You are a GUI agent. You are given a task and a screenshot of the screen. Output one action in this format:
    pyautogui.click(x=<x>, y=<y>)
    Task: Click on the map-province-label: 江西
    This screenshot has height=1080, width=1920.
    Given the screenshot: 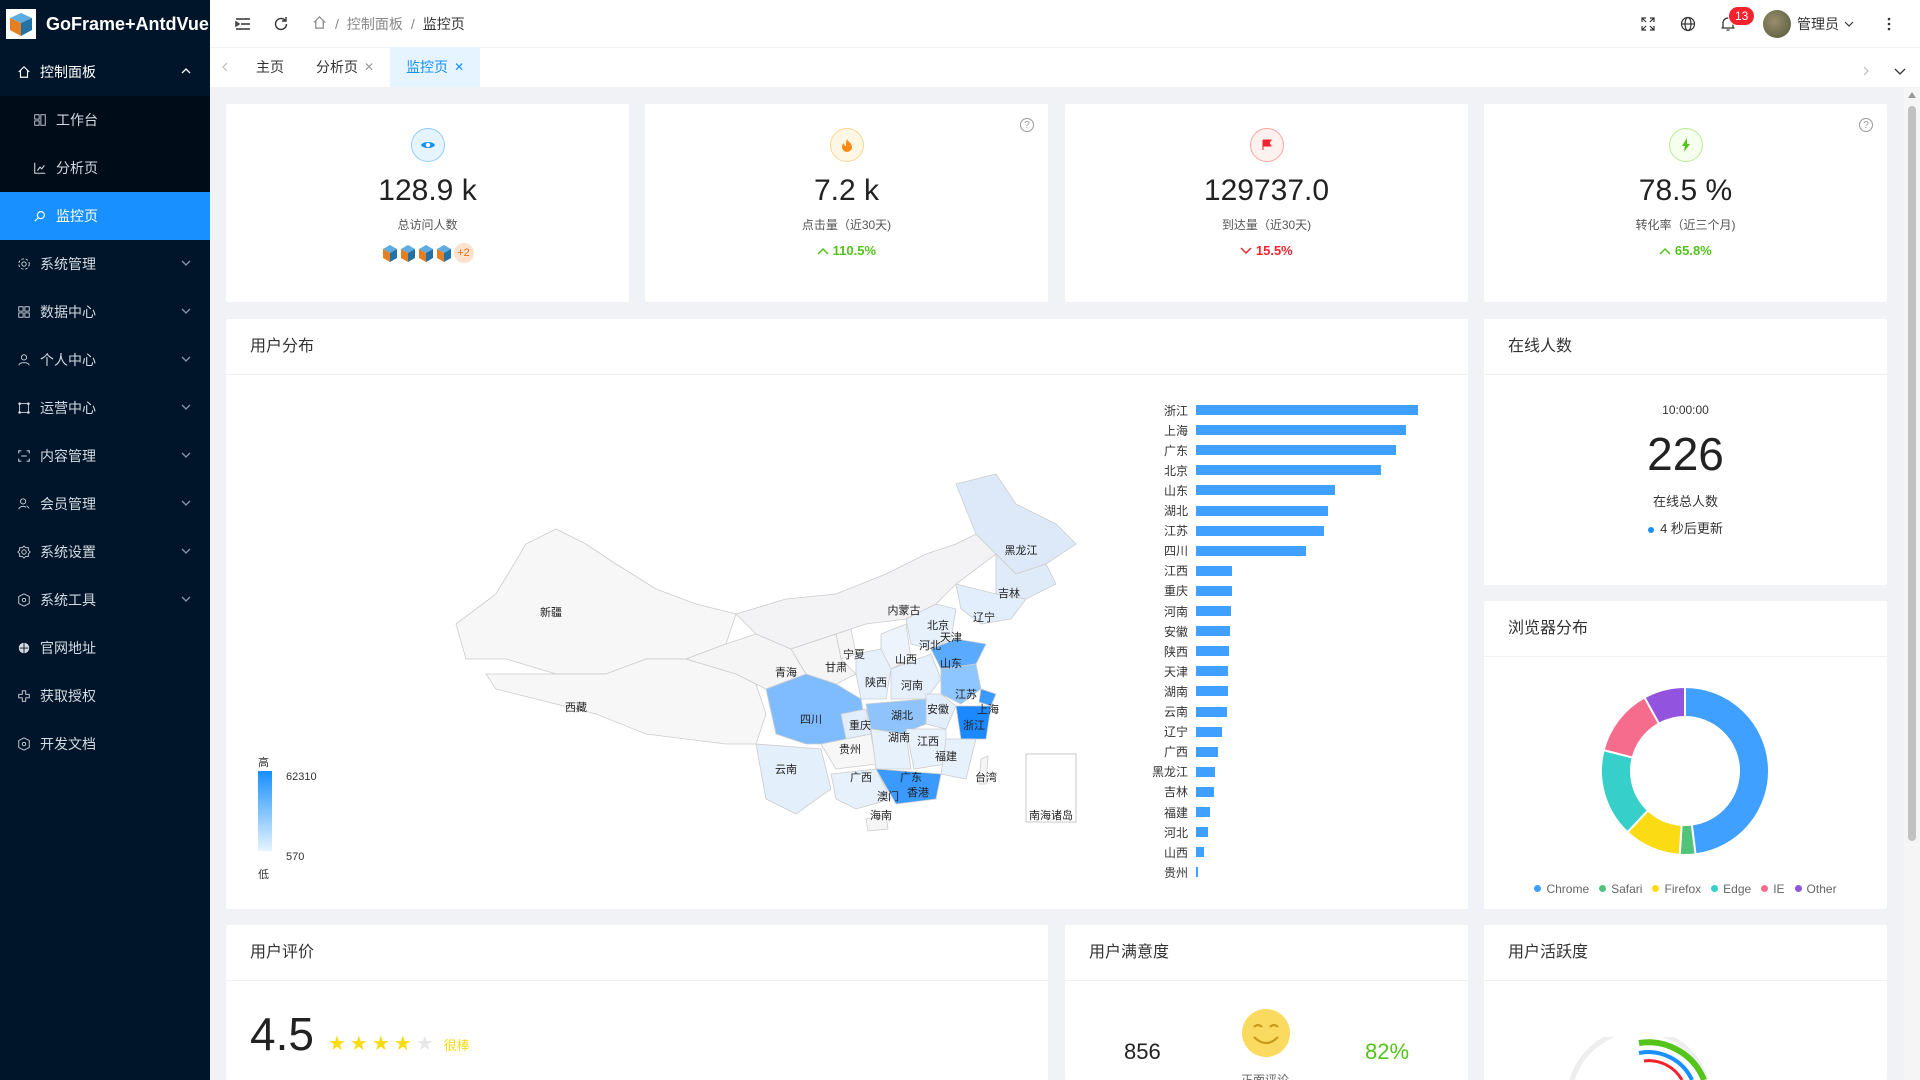 What is the action you would take?
    pyautogui.click(x=928, y=741)
    